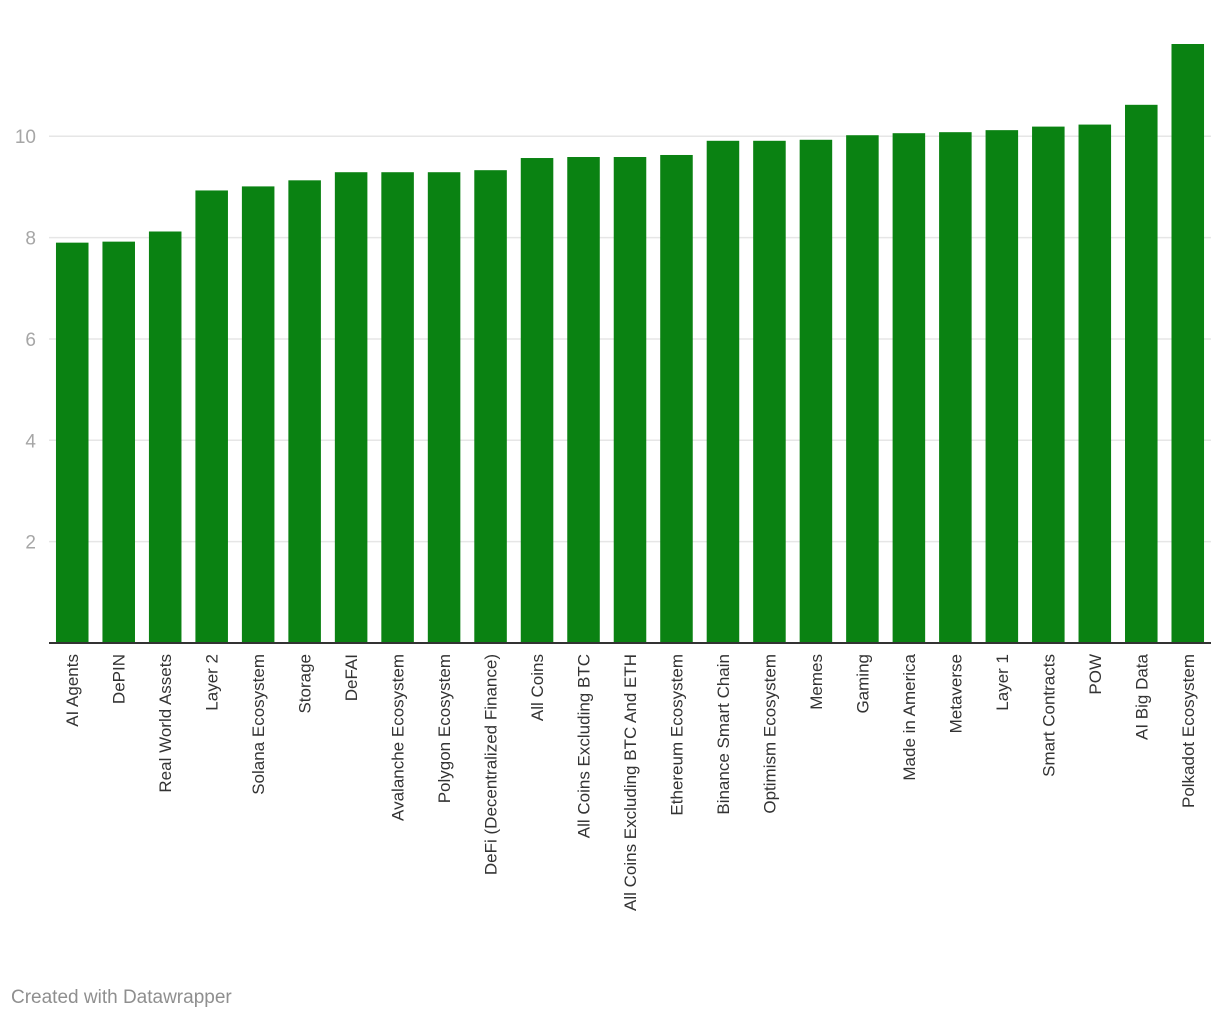 The width and height of the screenshot is (1220, 1024). I want to click on credit-text: Created with Datawrapper, so click(121, 997).